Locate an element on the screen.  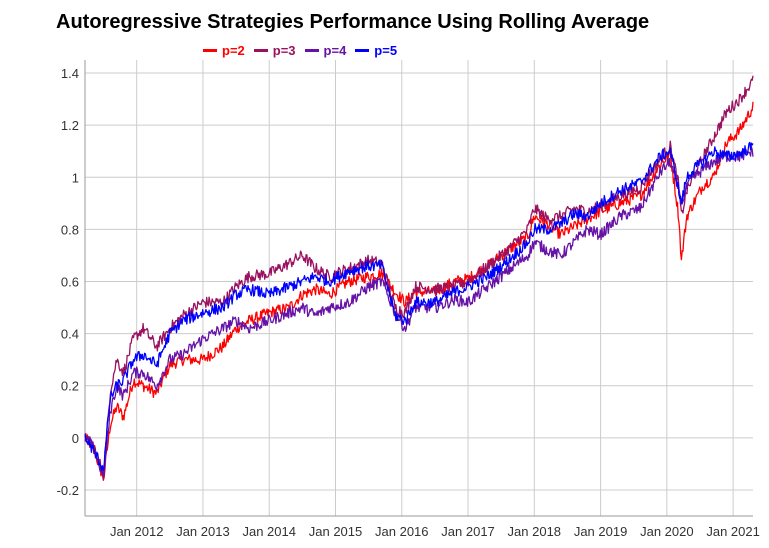
y-tick-label: 0.8 is located at coordinates (70, 229).